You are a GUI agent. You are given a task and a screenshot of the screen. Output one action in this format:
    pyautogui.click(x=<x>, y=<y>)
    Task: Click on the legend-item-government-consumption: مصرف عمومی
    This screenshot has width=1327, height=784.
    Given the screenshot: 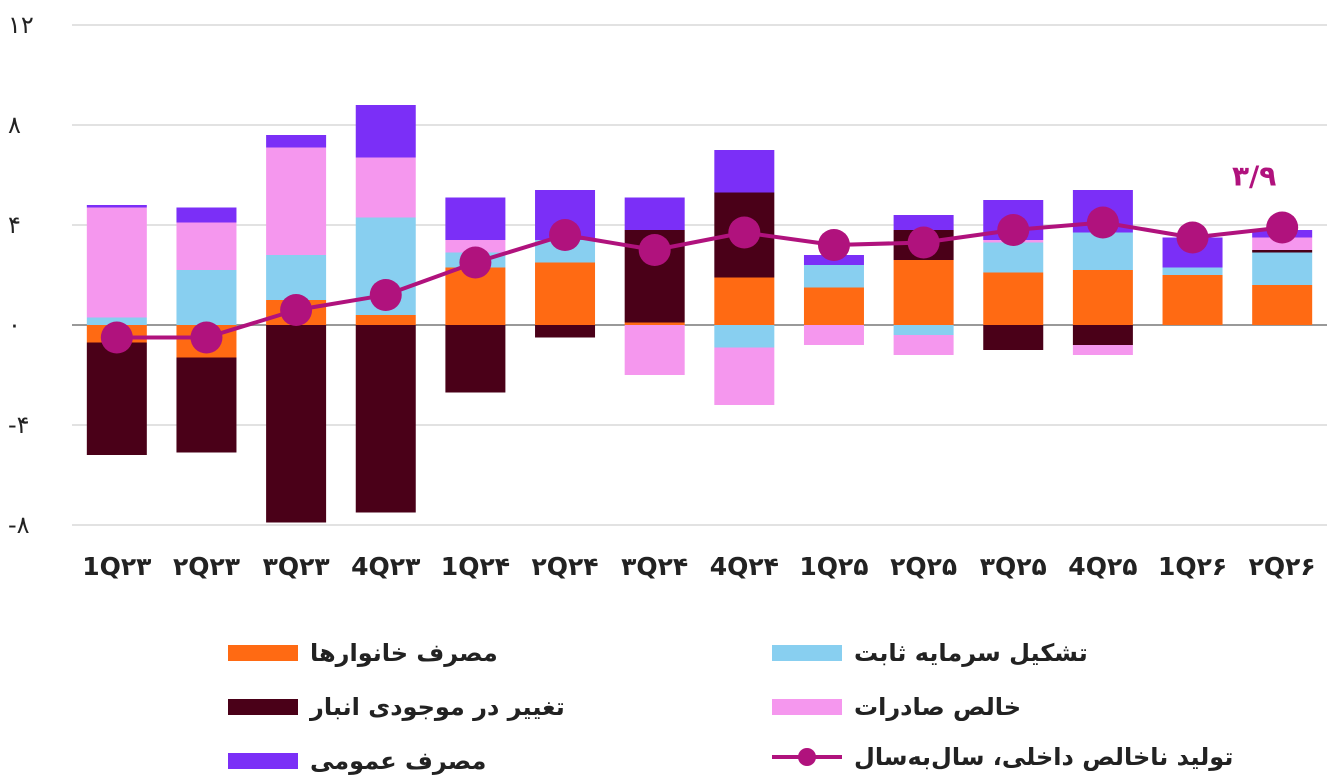 What is the action you would take?
    pyautogui.click(x=357, y=761)
    